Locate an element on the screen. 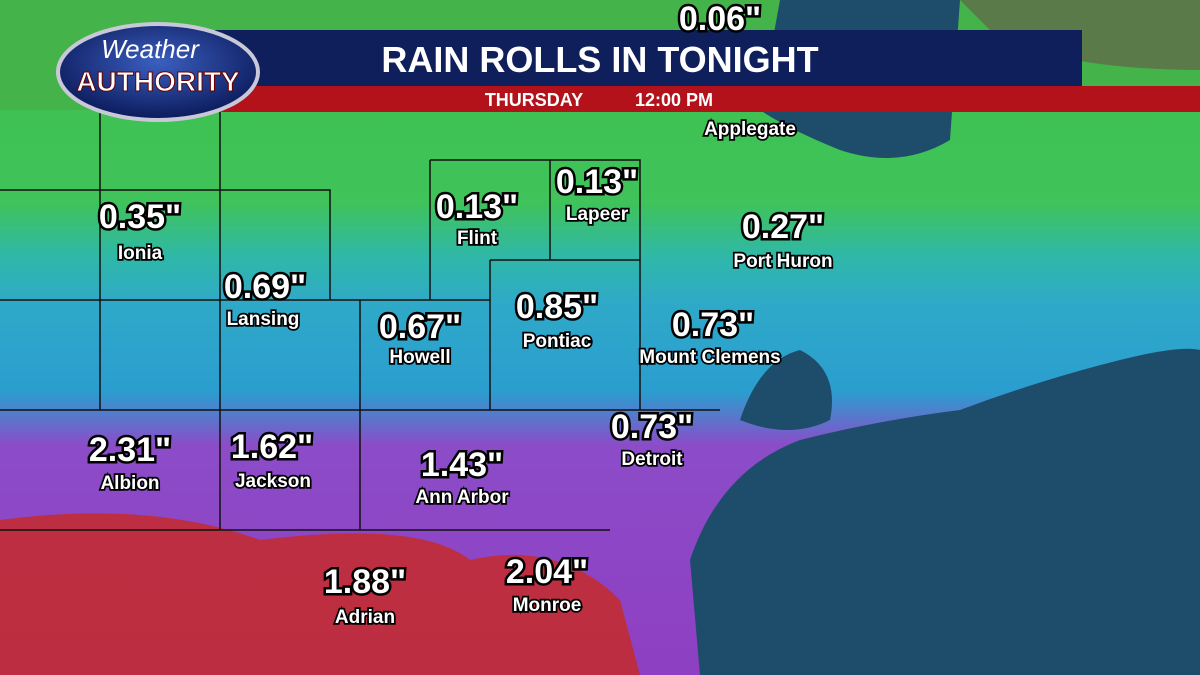 This screenshot has height=675, width=1200. rain-amount: 0.85" is located at coordinates (557, 307).